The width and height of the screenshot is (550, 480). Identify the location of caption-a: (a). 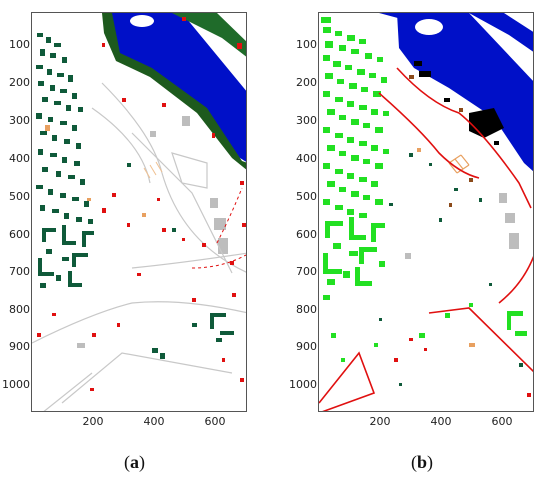
(134, 462).